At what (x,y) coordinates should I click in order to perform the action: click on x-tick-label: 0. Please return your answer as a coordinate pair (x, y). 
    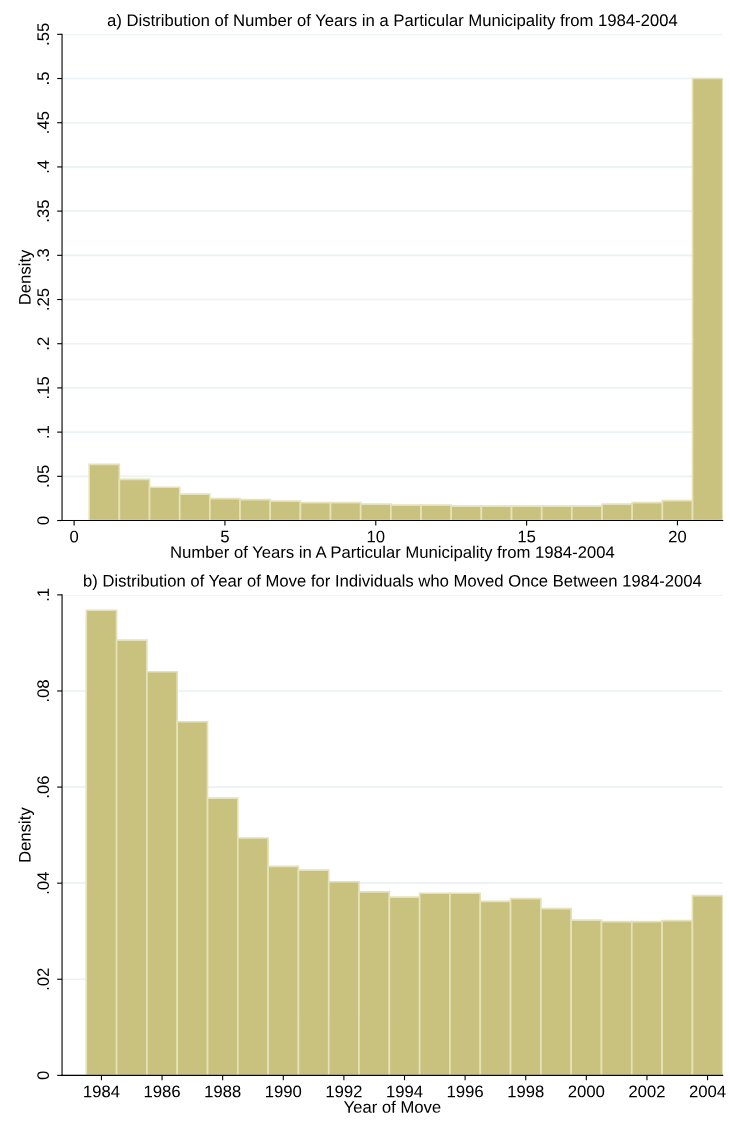
    Looking at the image, I should click on (74, 536).